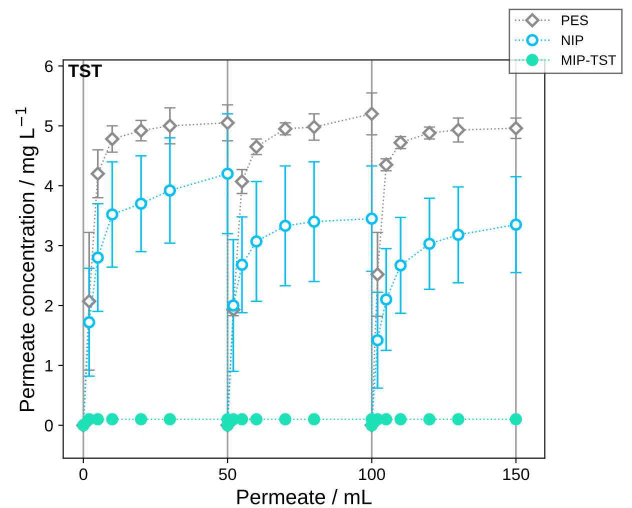  I want to click on y-tick-label: 6, so click(49, 66).